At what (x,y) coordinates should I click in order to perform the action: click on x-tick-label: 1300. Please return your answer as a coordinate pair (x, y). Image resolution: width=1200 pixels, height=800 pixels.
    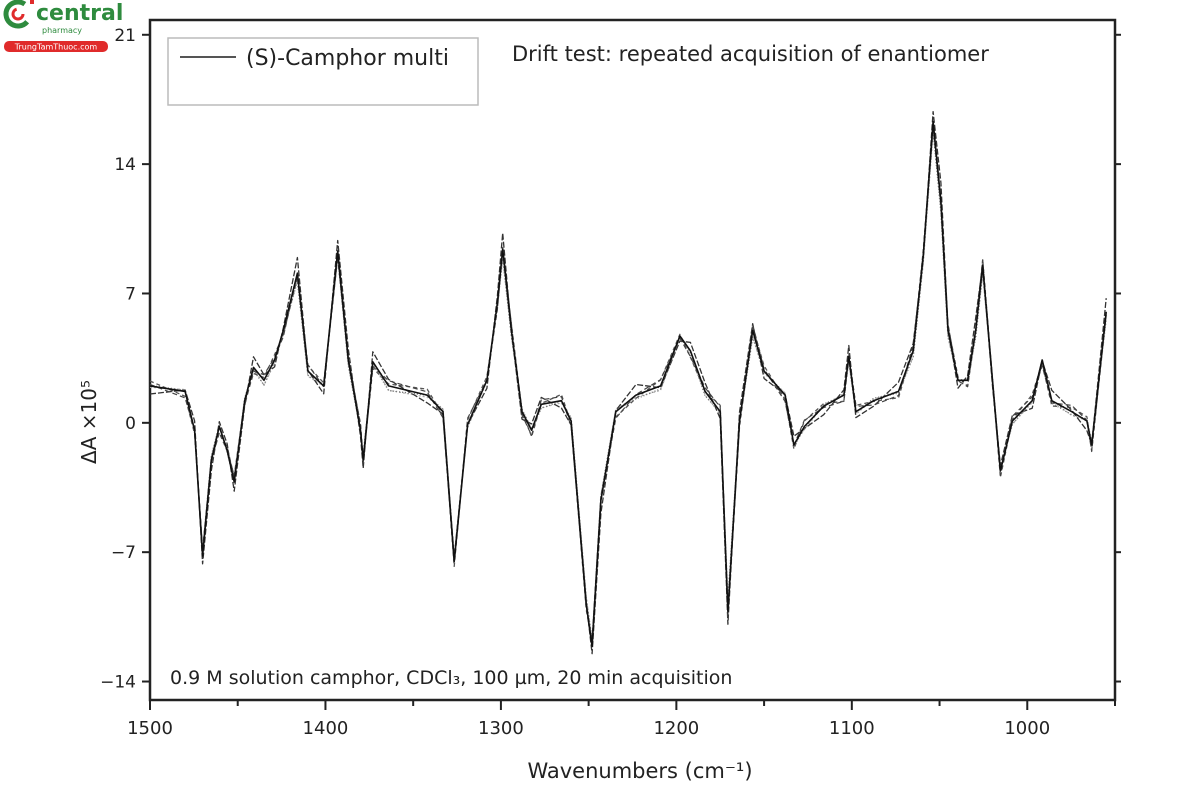
    Looking at the image, I should click on (501, 728).